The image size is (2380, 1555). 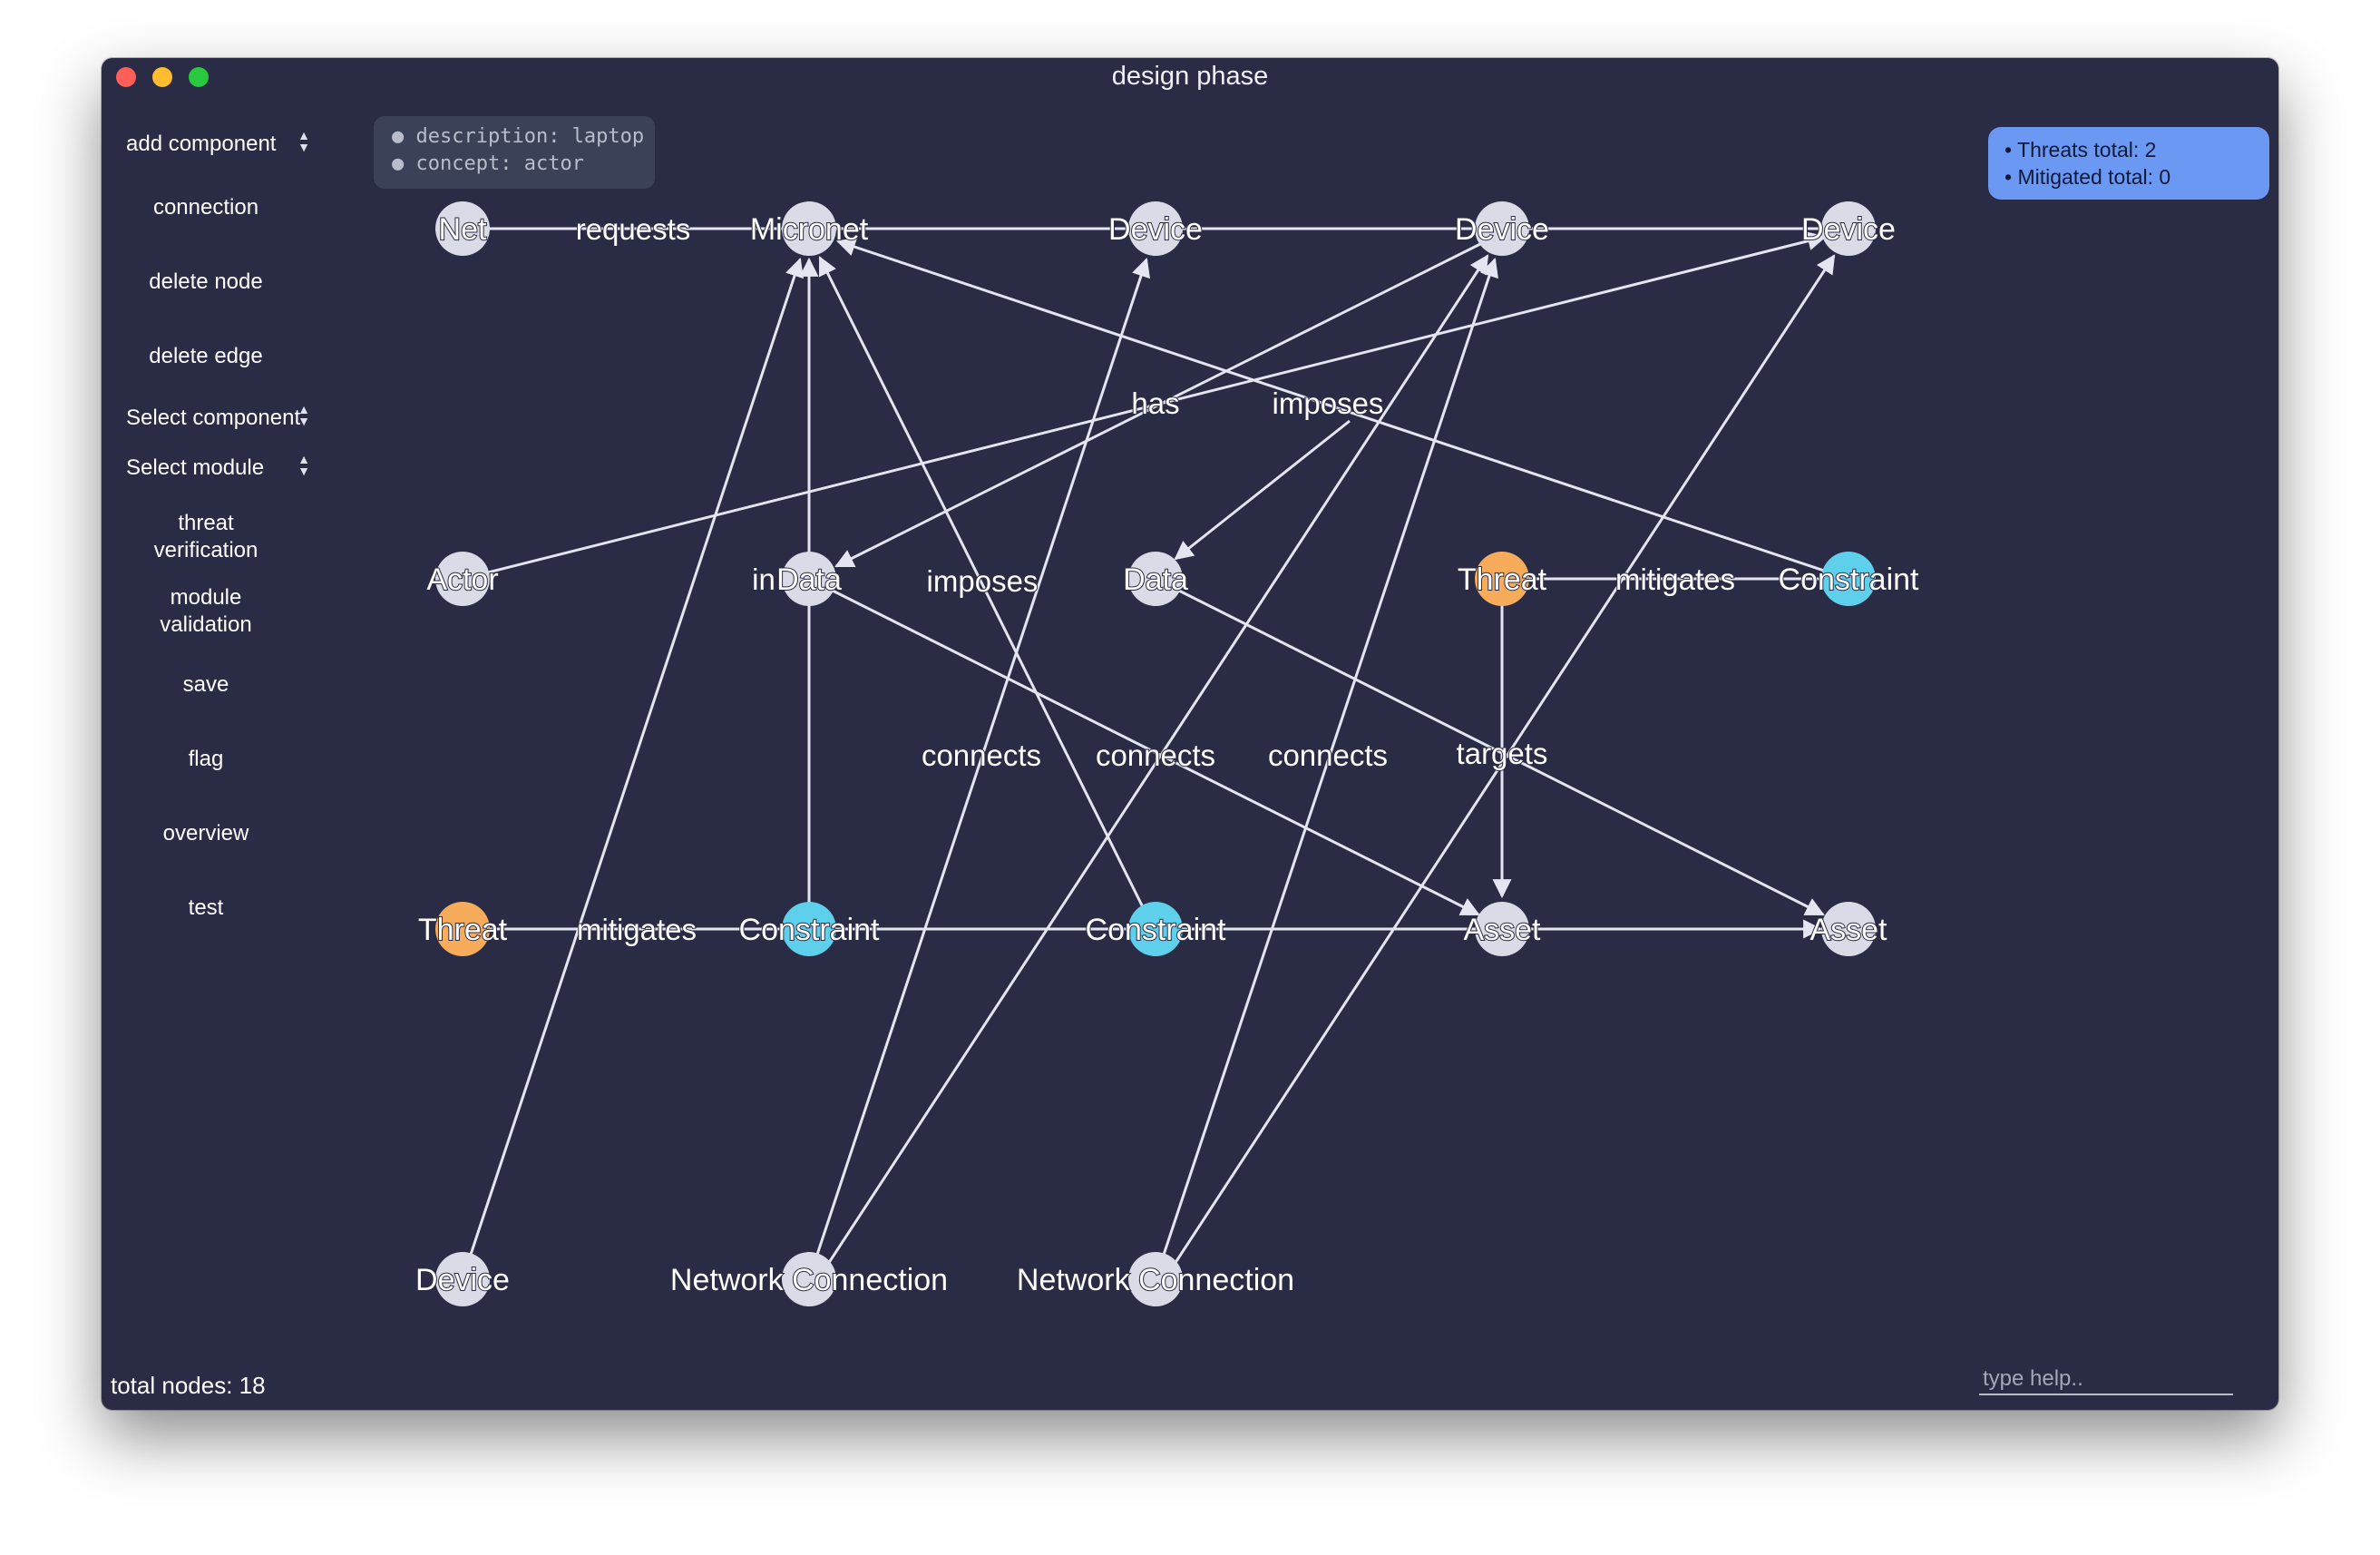 I want to click on node-label-micronet: Micronet, so click(x=809, y=229).